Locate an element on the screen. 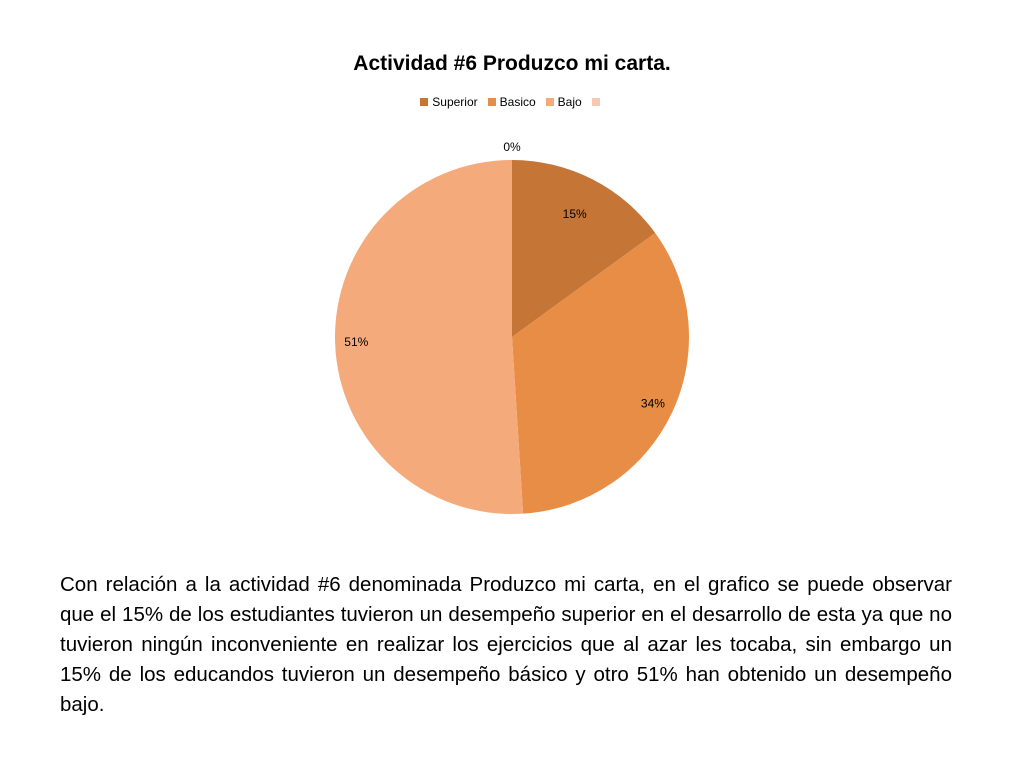 The height and width of the screenshot is (768, 1024). pie-slice-bajo is located at coordinates (429, 337).